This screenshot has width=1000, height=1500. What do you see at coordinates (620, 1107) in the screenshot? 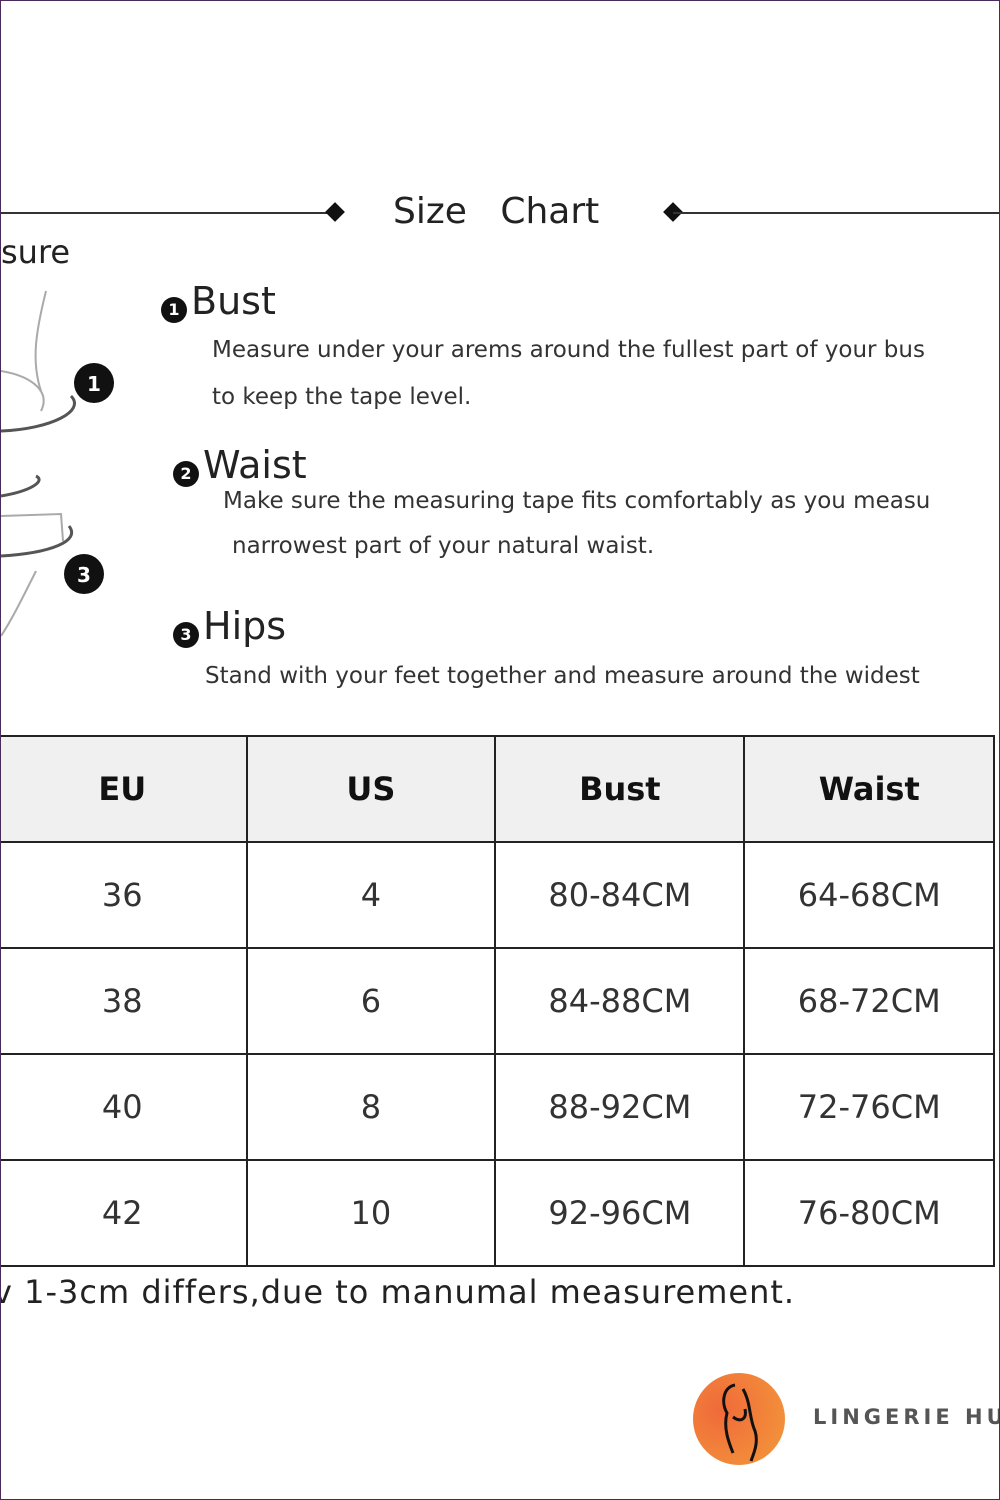
I see `cell: 88-92CM` at bounding box center [620, 1107].